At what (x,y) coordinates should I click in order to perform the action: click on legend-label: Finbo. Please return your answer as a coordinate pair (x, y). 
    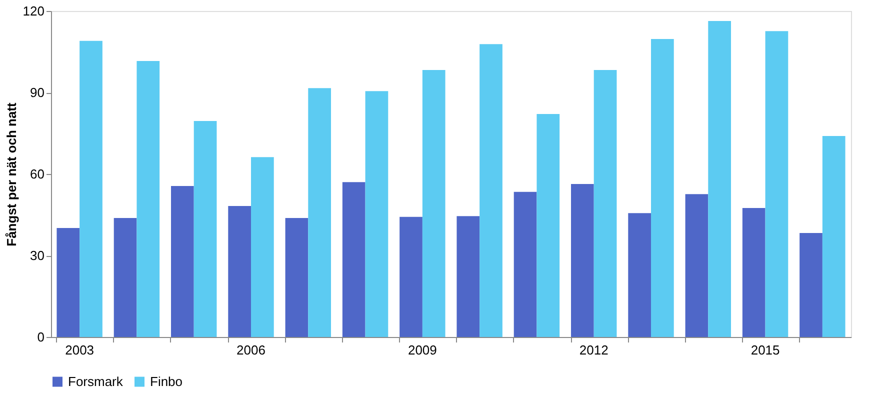
    Looking at the image, I should click on (166, 381).